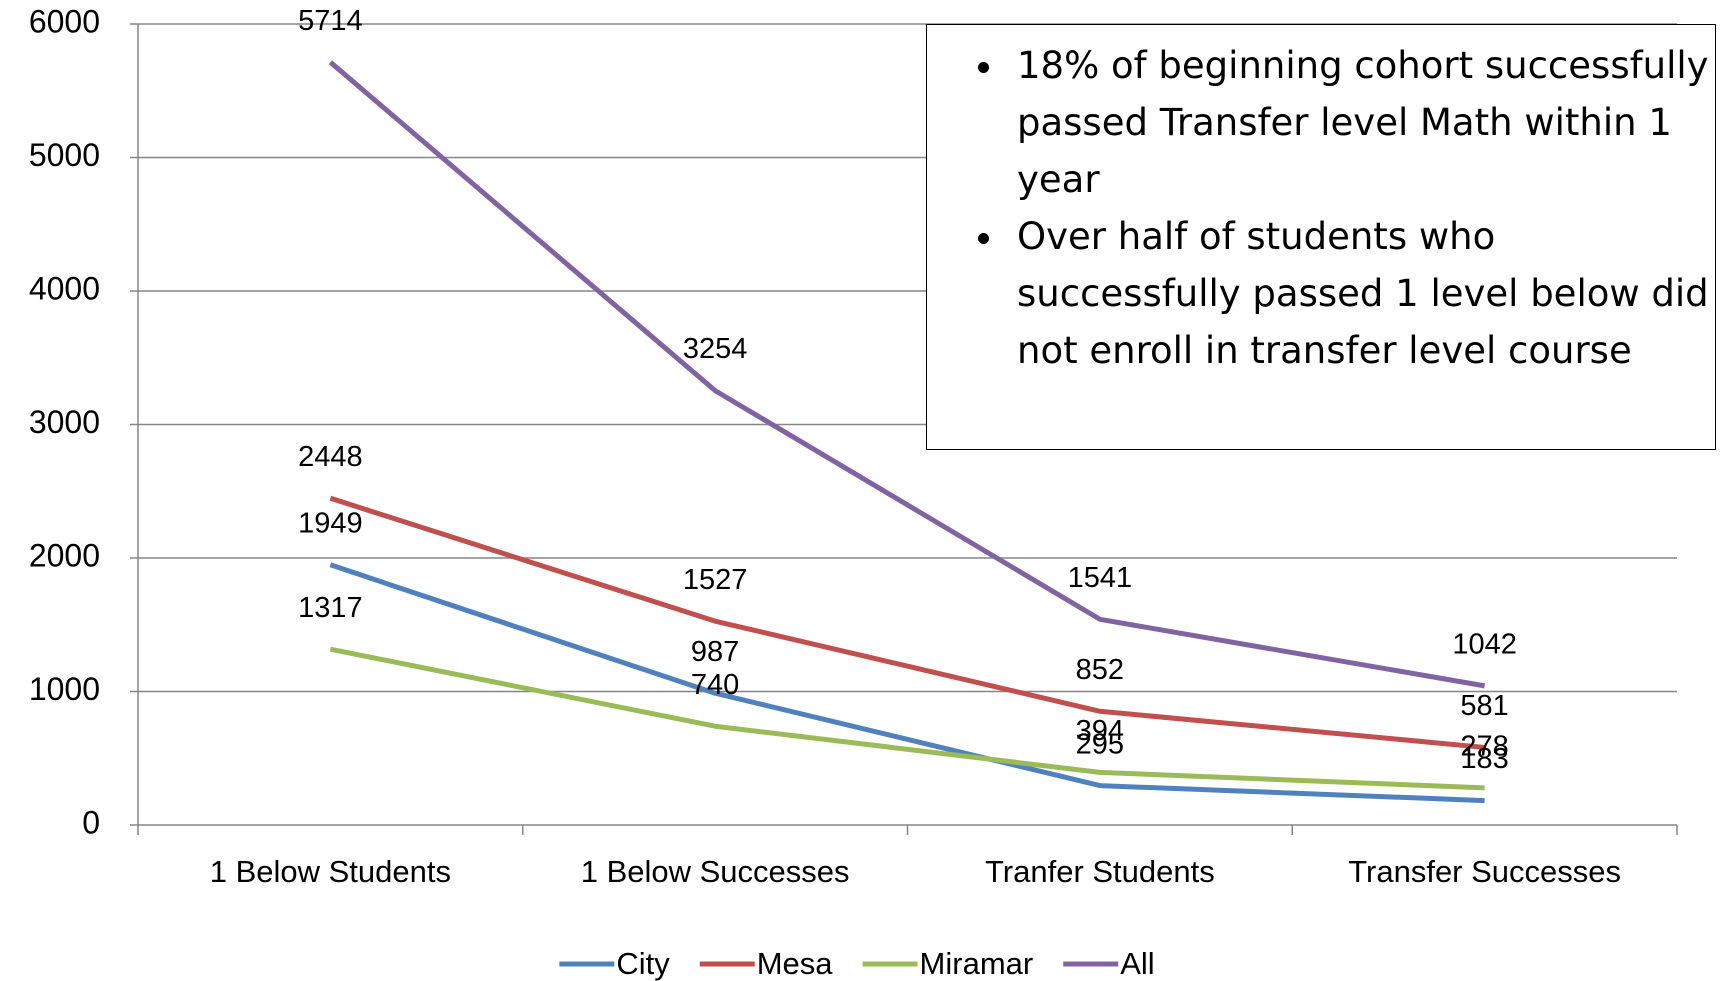  I want to click on y-tick-label: 4000, so click(64, 288).